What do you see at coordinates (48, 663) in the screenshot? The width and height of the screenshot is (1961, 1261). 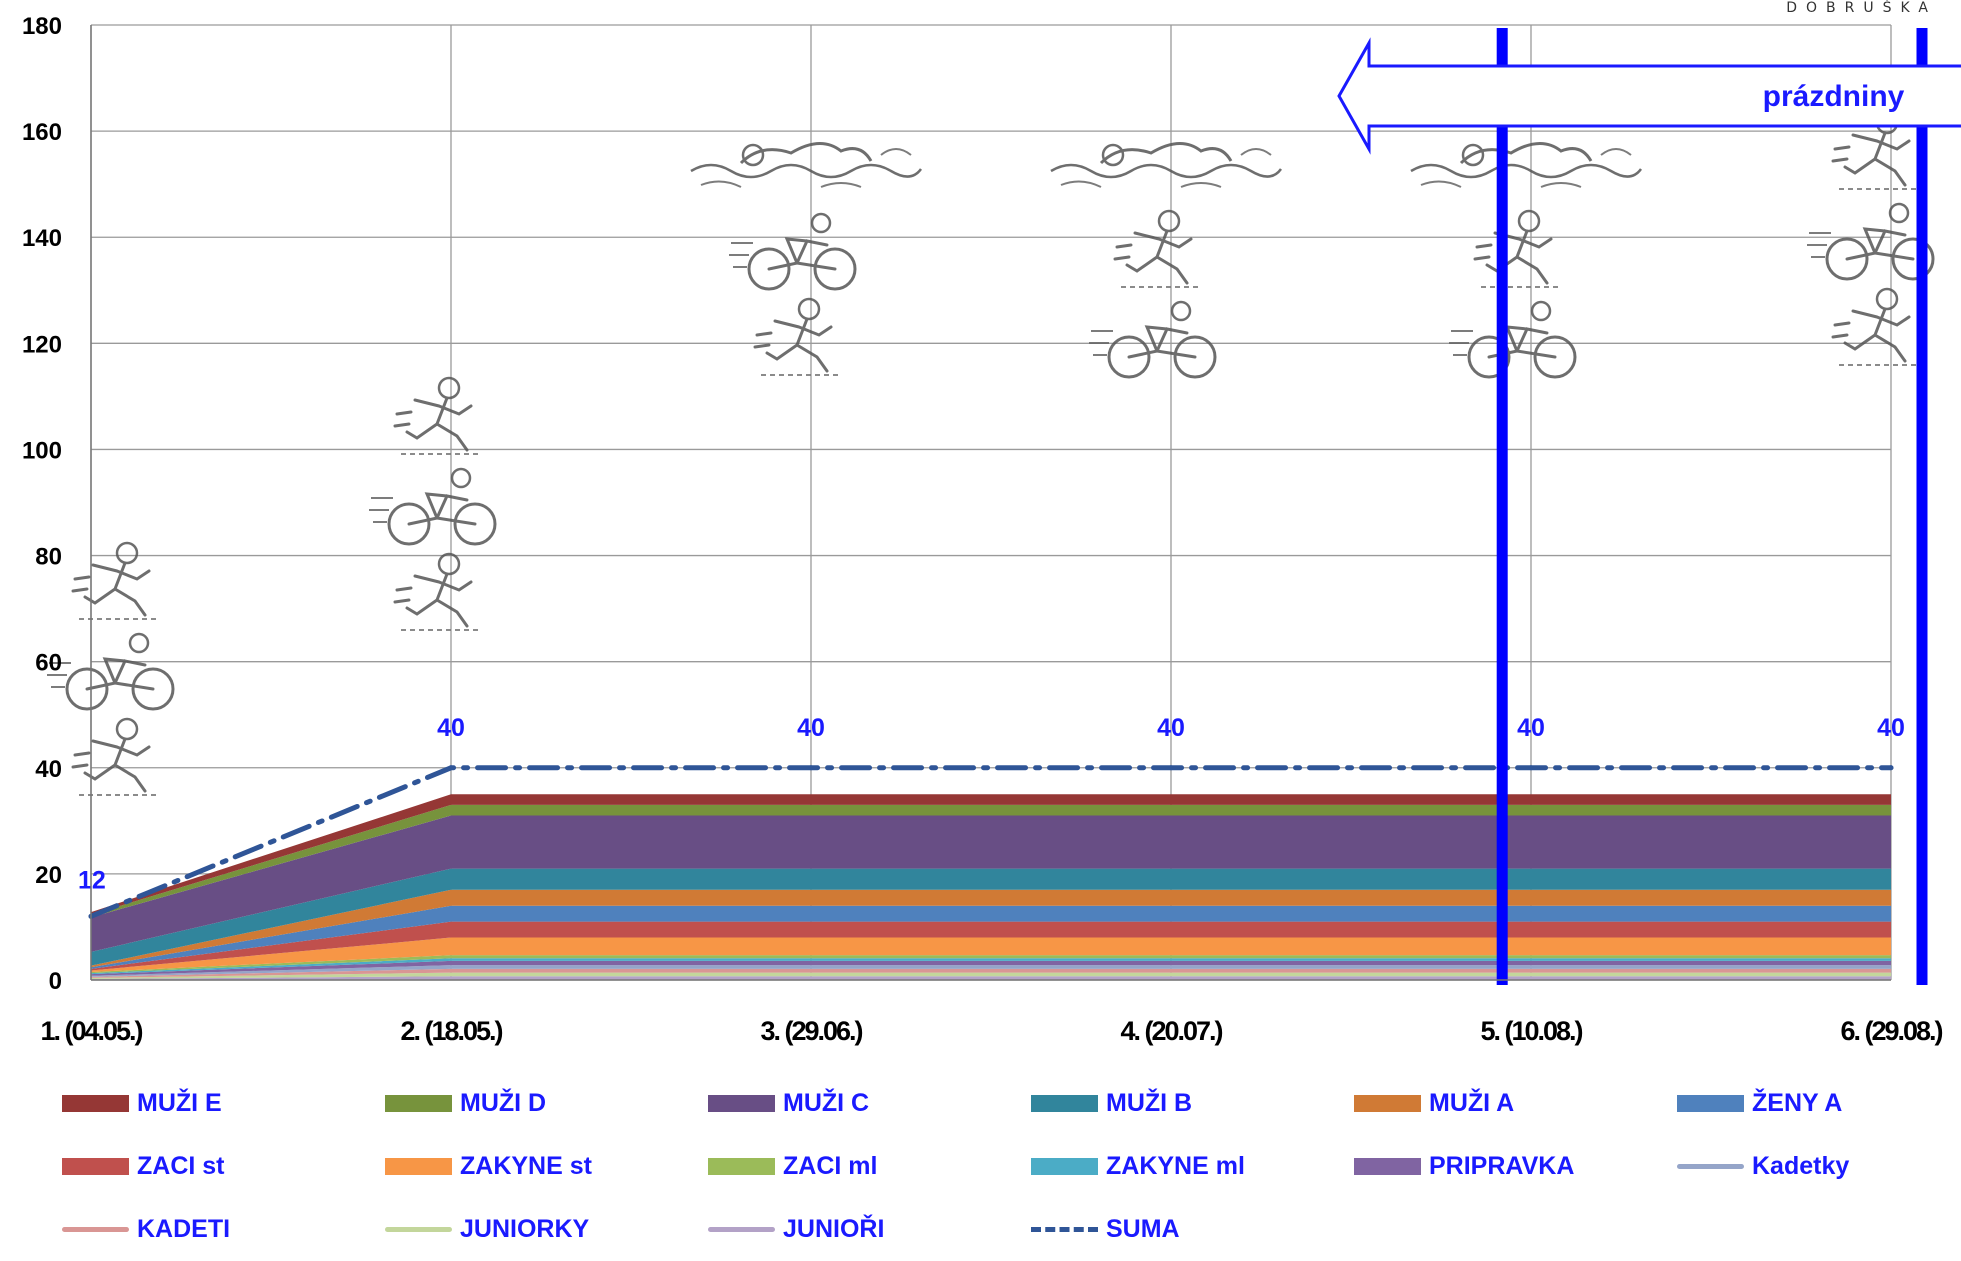 I see `y-tick-label: 60` at bounding box center [48, 663].